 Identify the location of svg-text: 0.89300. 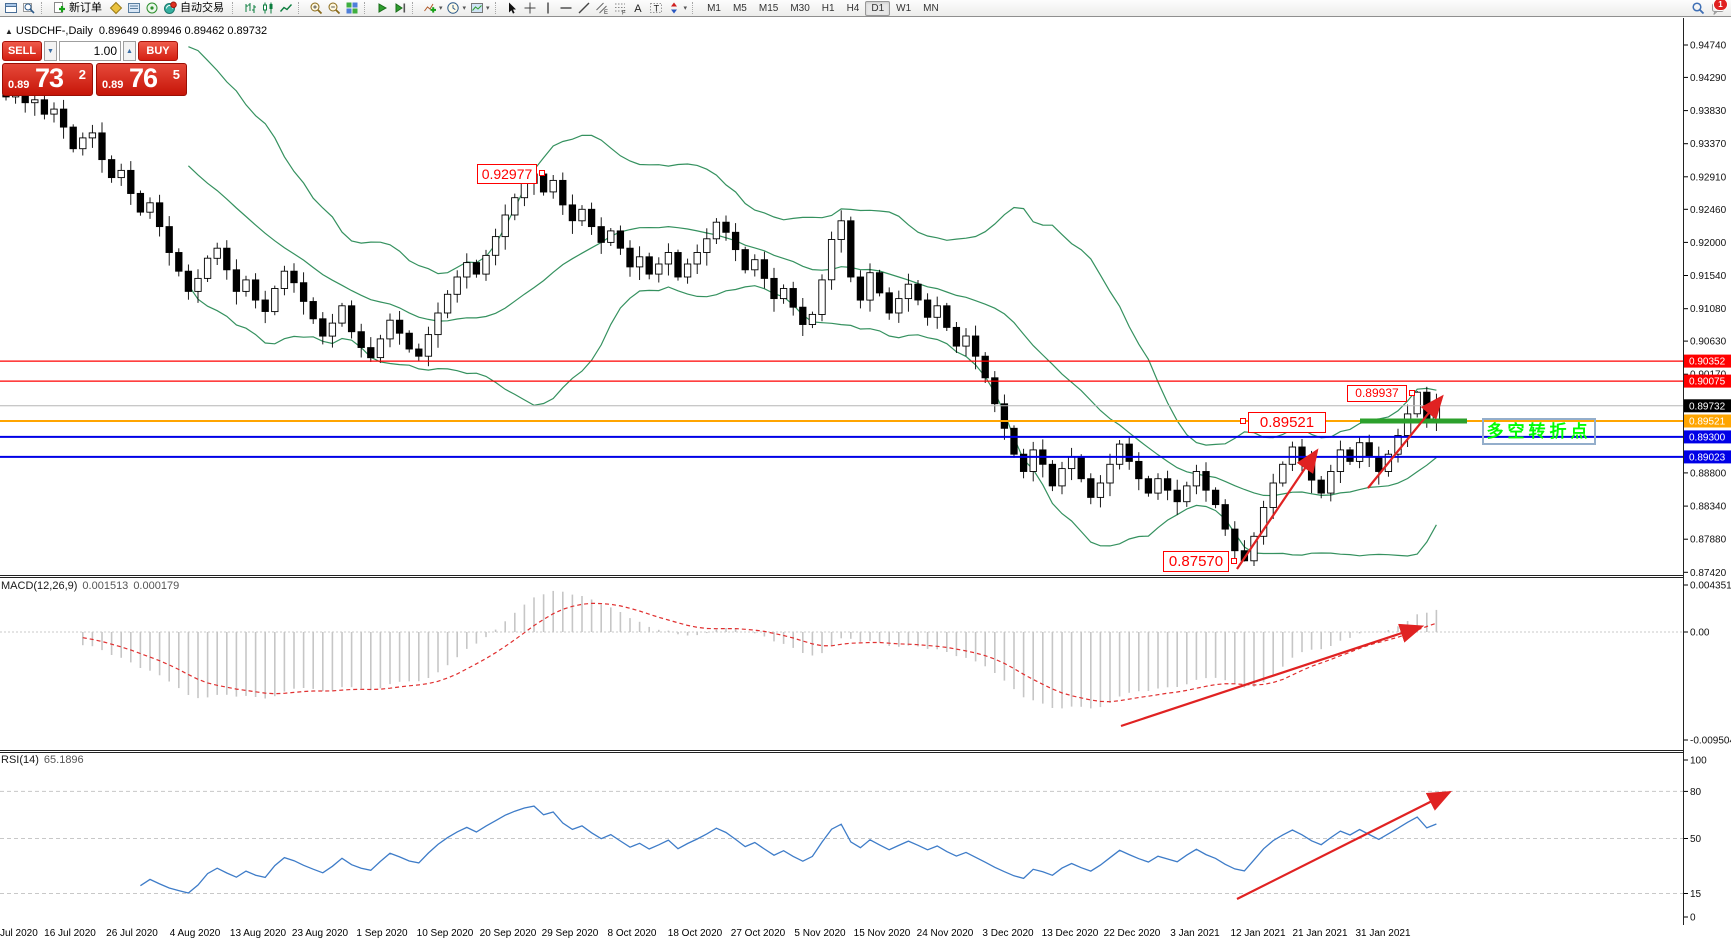
(1707, 437).